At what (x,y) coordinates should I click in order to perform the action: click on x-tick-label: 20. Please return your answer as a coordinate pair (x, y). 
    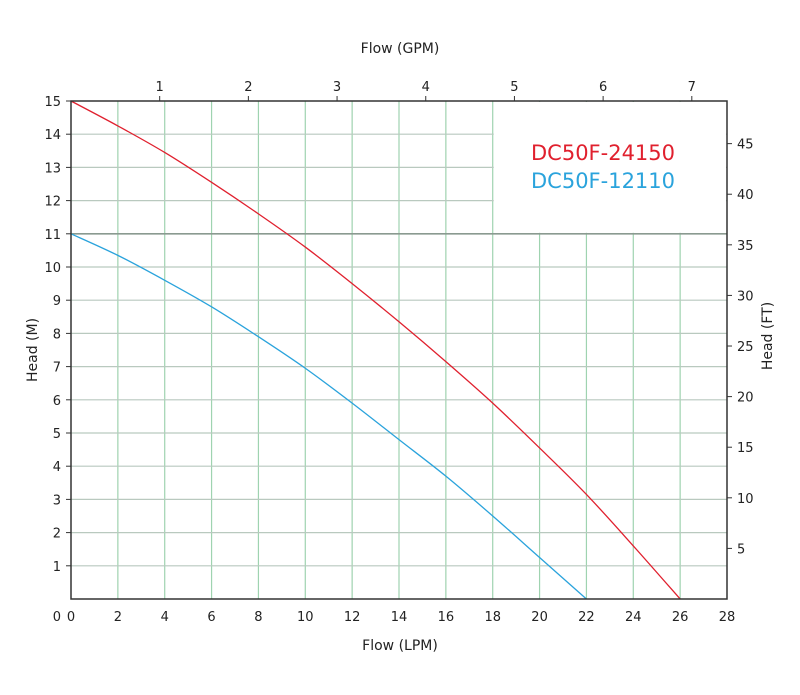
    Looking at the image, I should click on (539, 617).